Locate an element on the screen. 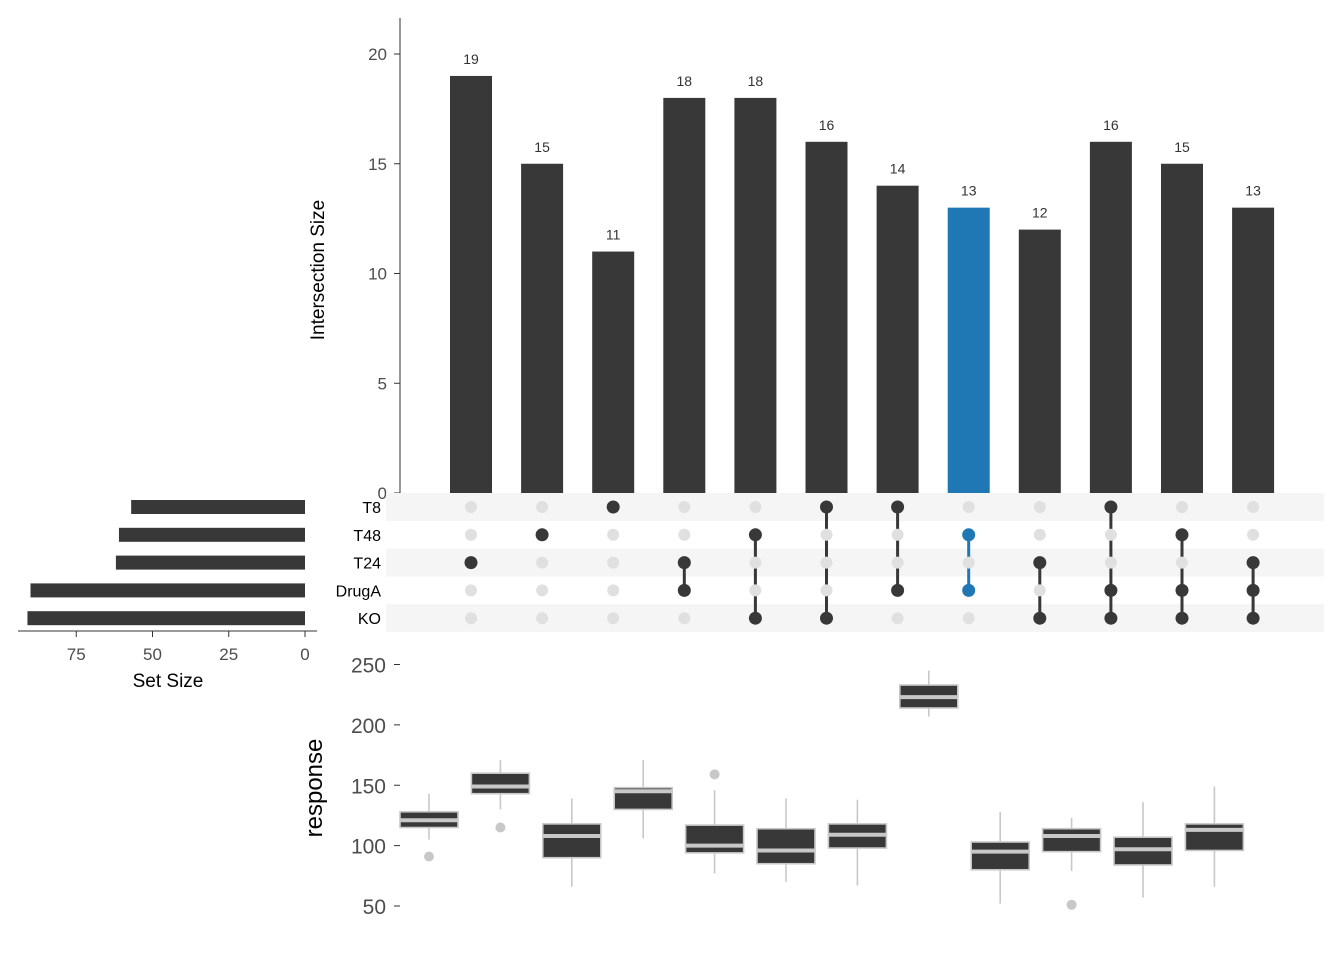  matrix-dots is located at coordinates (862, 562).